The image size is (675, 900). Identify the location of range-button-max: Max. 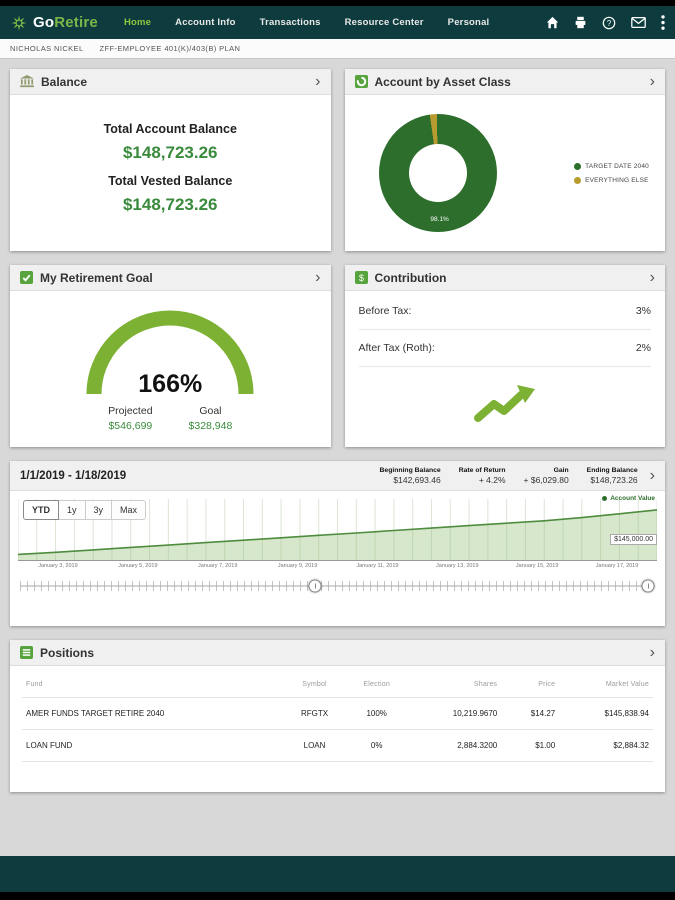
(129, 510).